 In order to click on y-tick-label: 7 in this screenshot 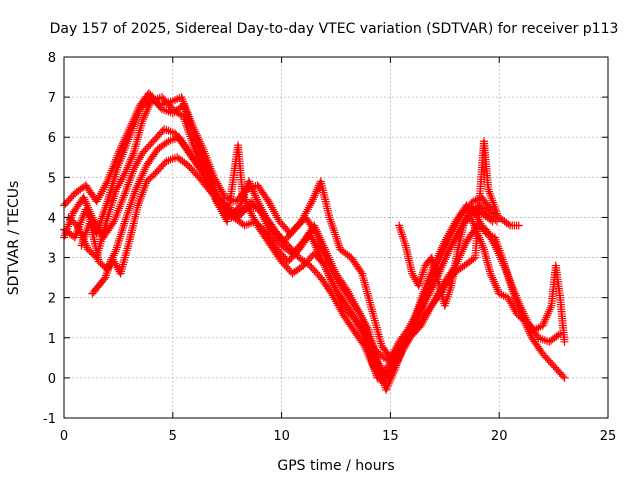, I will do `click(52, 98)`.